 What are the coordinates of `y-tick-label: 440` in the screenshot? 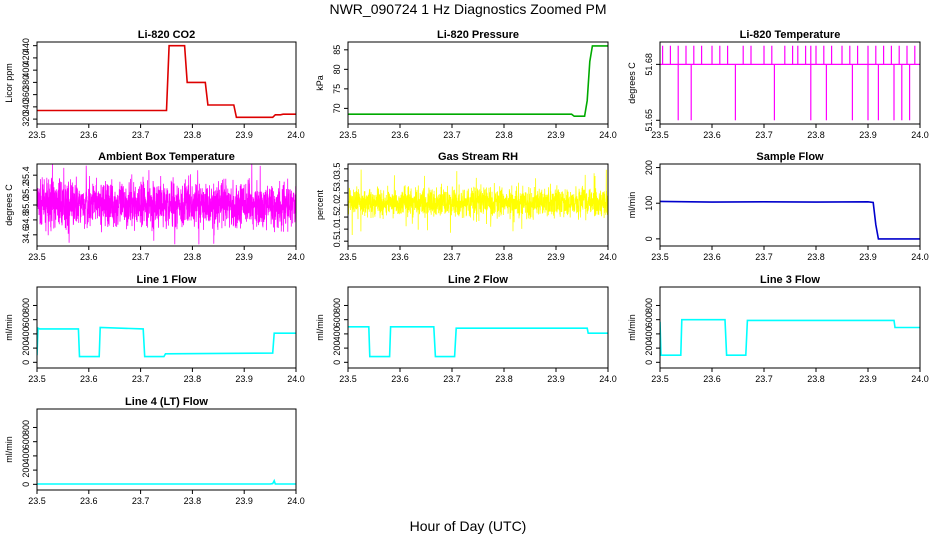 It's located at (26, 45).